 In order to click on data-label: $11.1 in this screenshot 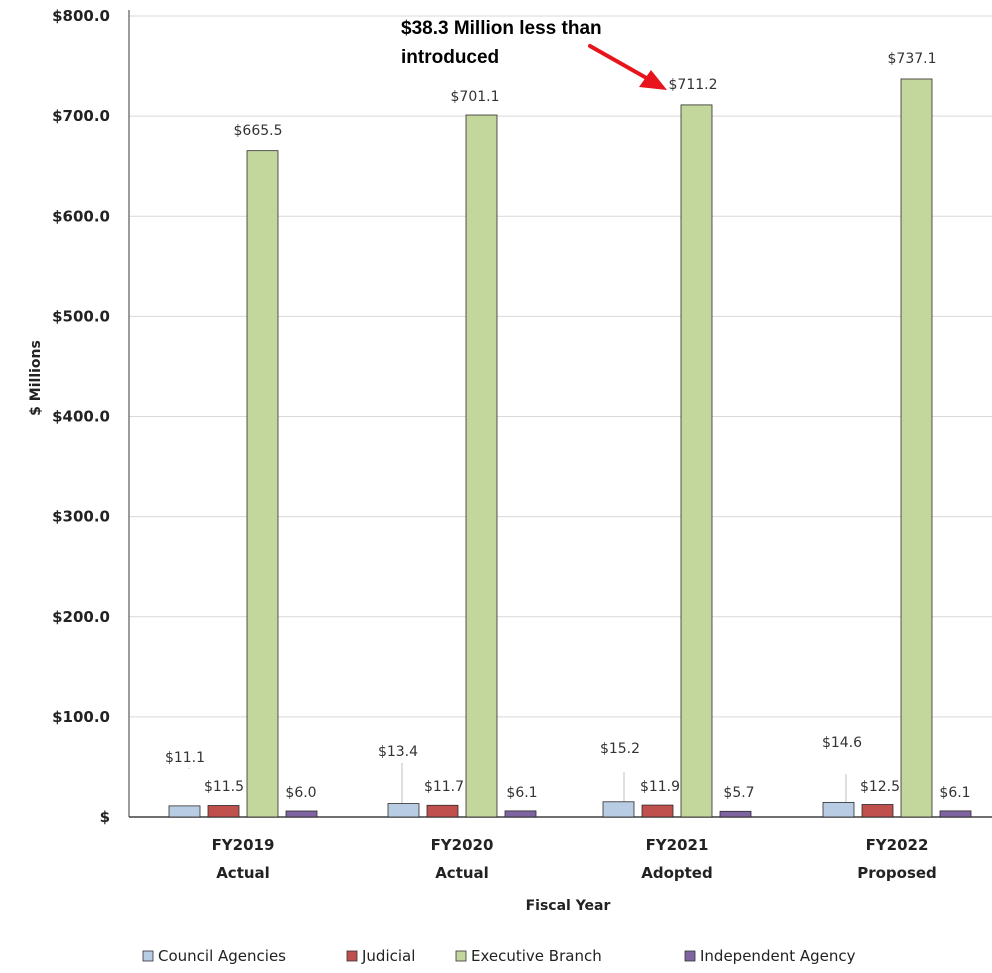, I will do `click(185, 758)`.